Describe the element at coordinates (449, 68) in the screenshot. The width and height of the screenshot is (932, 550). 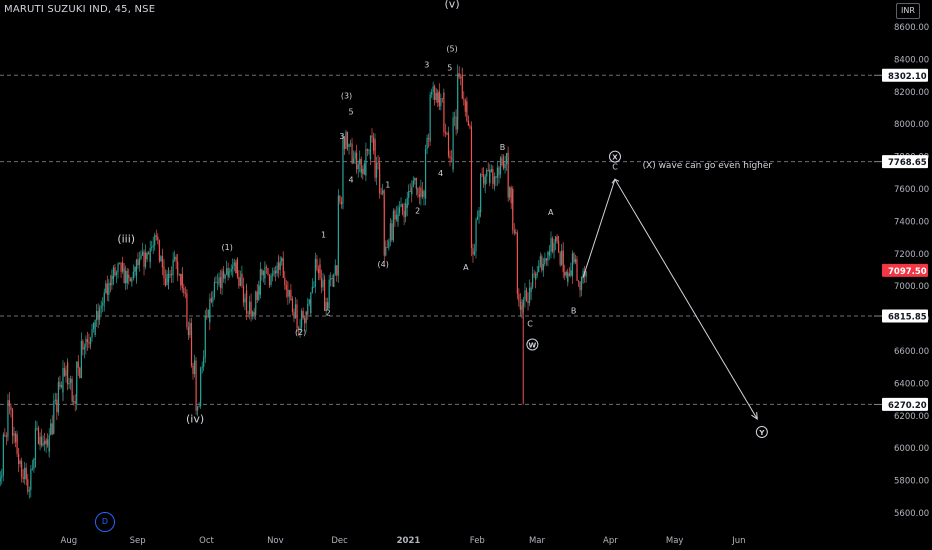
I see `wave-label: 5` at that location.